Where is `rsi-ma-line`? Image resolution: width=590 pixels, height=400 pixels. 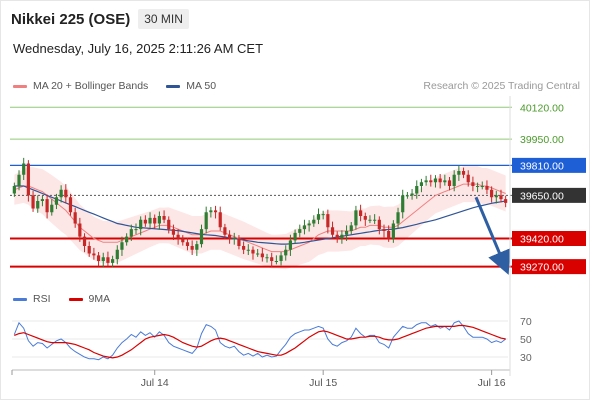
rsi-ma-line is located at coordinates (260, 341).